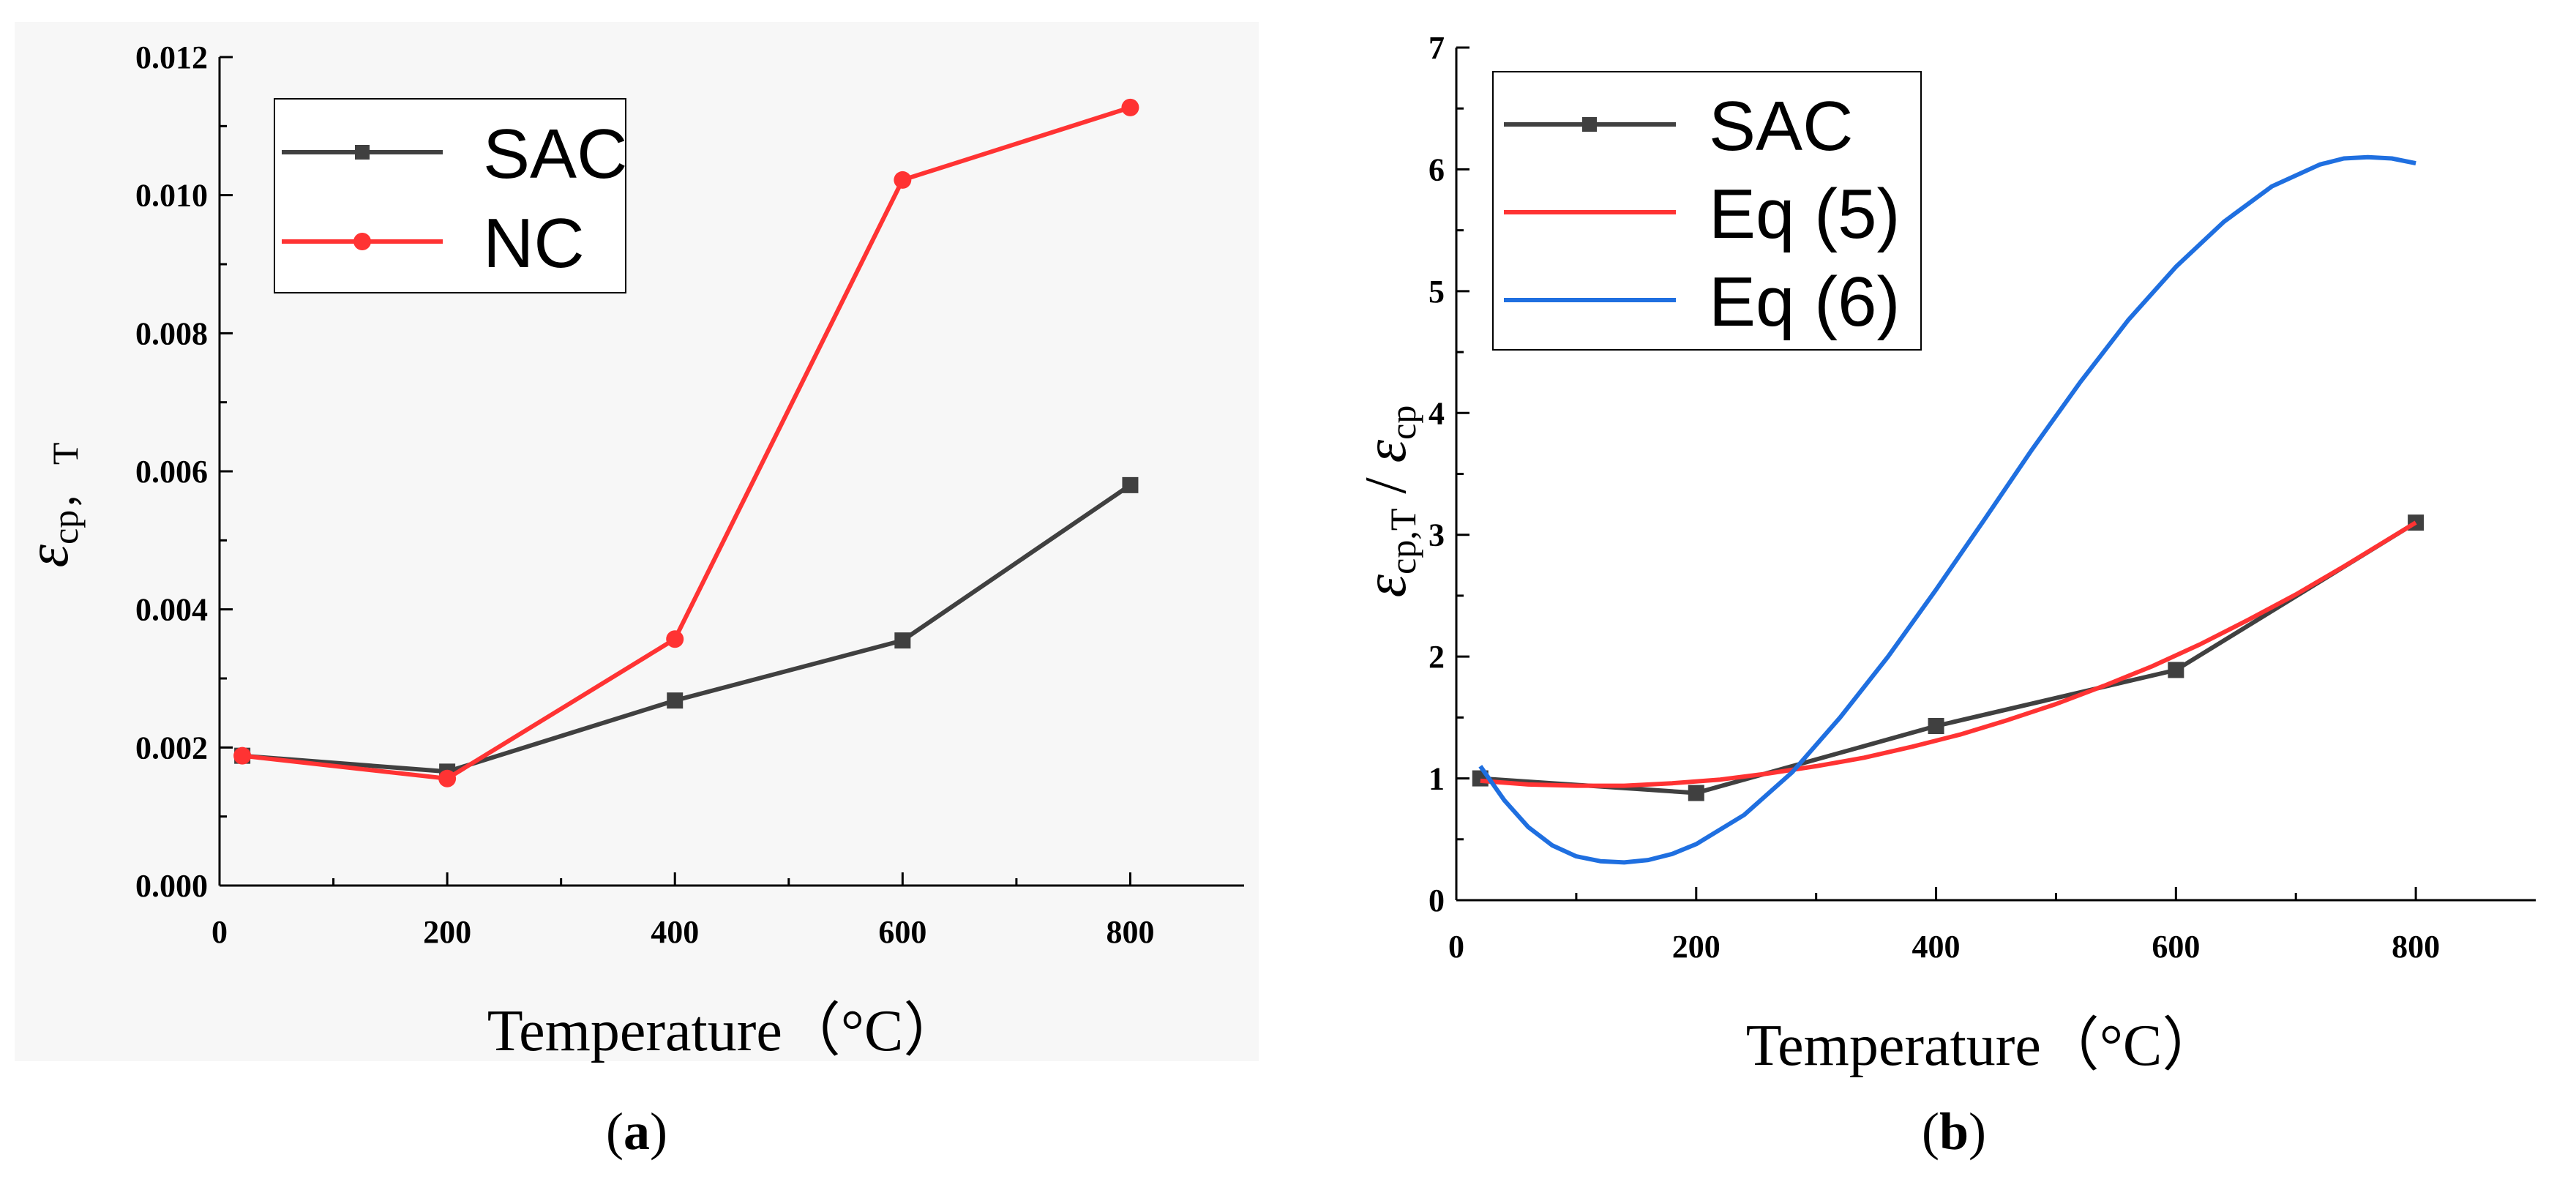  What do you see at coordinates (171, 886) in the screenshot?
I see `panel-a-y-tick-label: 0.000` at bounding box center [171, 886].